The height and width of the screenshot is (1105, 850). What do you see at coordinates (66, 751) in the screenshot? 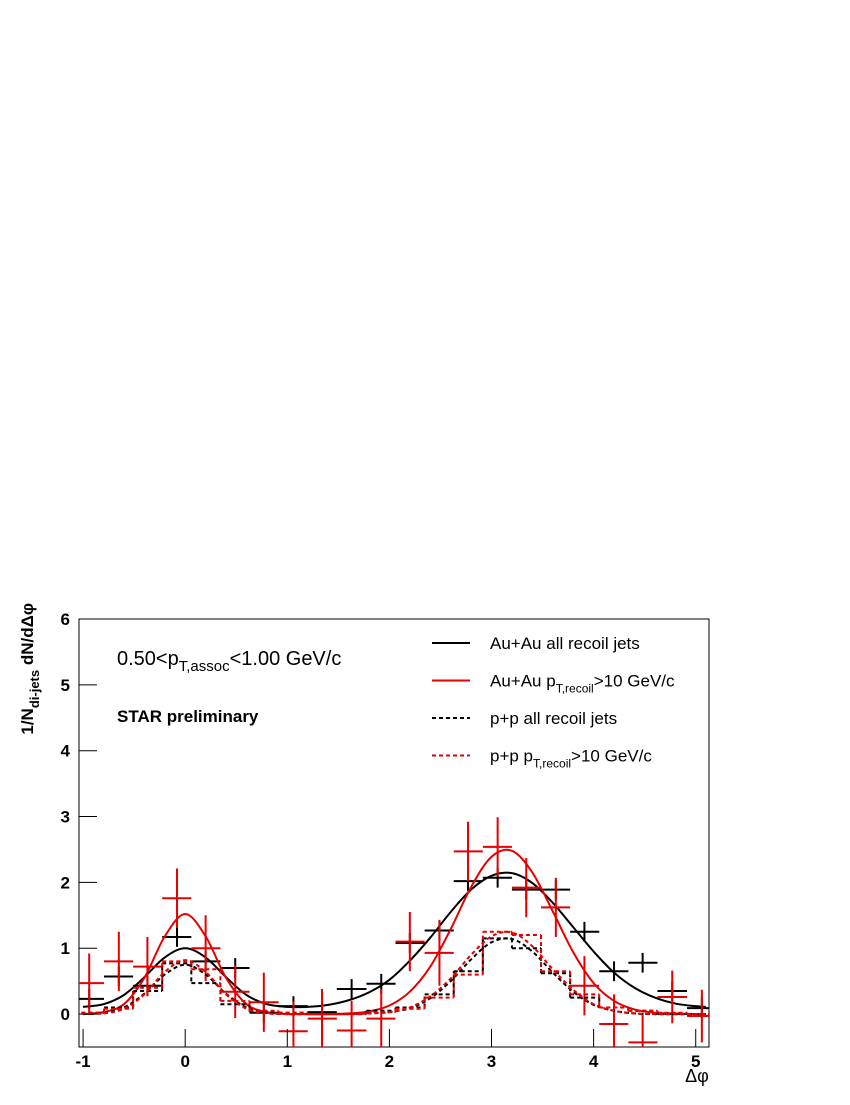
I see `y-tick-label: 4` at bounding box center [66, 751].